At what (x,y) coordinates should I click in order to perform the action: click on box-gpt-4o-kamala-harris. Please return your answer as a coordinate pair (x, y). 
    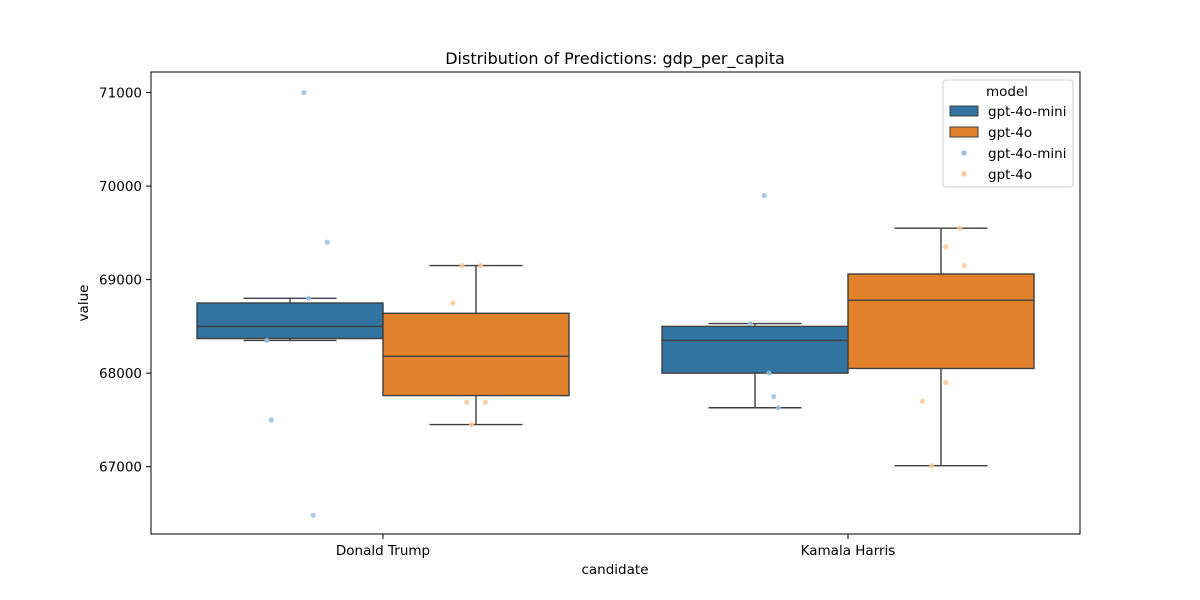
    Looking at the image, I should click on (941, 347).